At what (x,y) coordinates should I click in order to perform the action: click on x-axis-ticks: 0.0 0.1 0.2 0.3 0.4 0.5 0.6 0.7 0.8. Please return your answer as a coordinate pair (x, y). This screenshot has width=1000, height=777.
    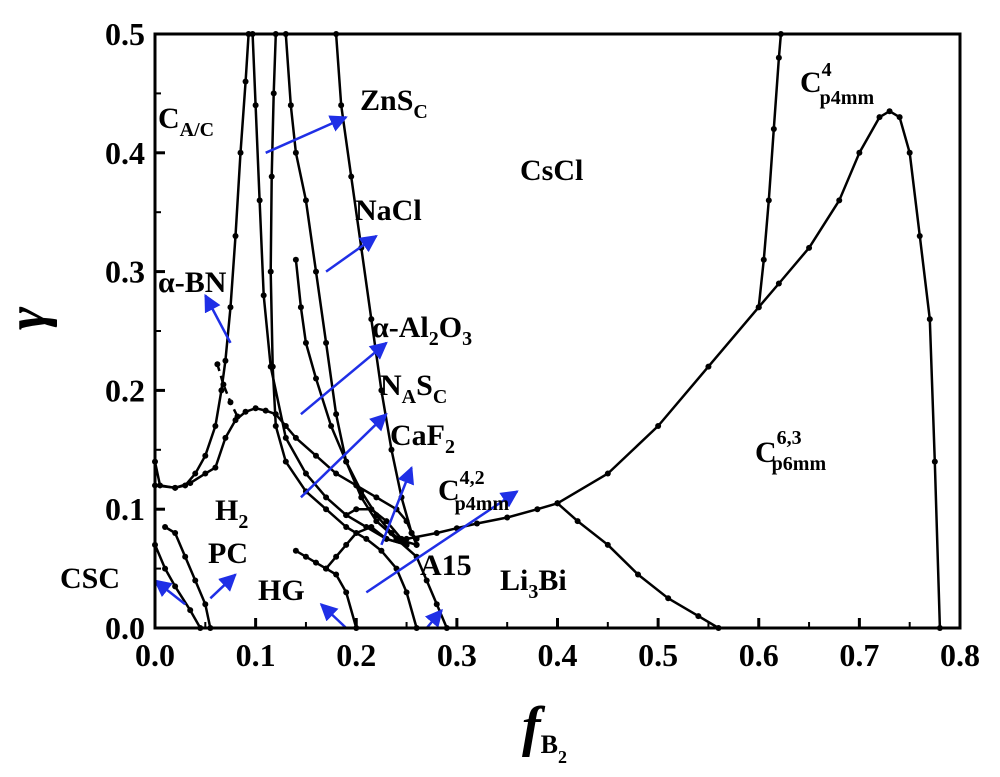
    Looking at the image, I should click on (557, 645).